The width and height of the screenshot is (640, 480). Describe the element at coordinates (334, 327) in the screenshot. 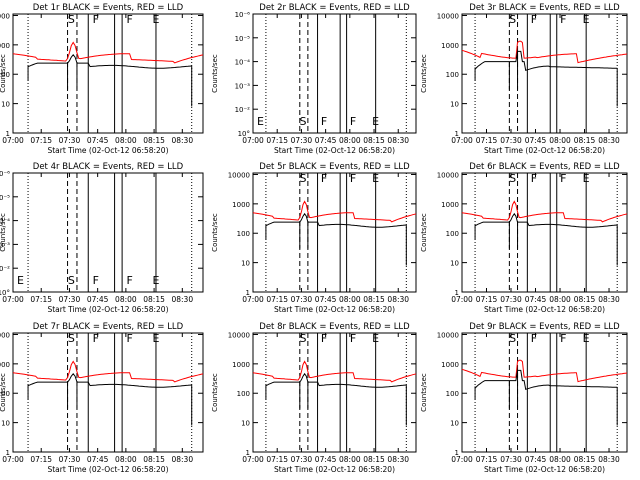

I see `panel-title: Det 8r BLACK = Events, RED = LLD` at that location.